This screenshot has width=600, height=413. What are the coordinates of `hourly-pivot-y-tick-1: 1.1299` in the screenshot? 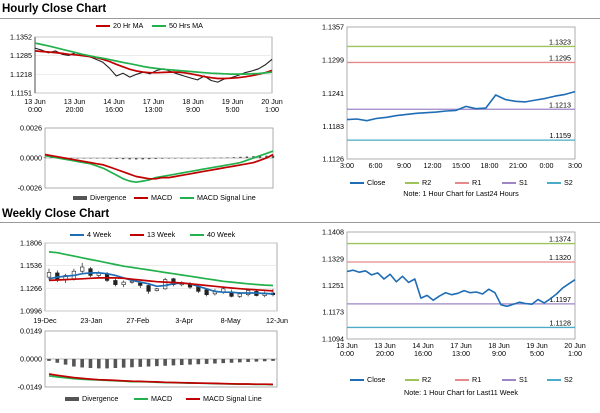 It's located at (333, 60).